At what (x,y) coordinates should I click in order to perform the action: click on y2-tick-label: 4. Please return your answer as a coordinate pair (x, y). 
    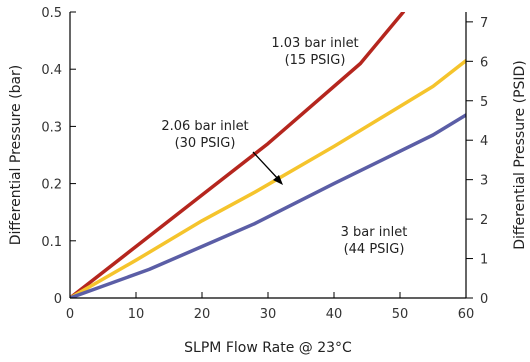
    Looking at the image, I should click on (484, 141).